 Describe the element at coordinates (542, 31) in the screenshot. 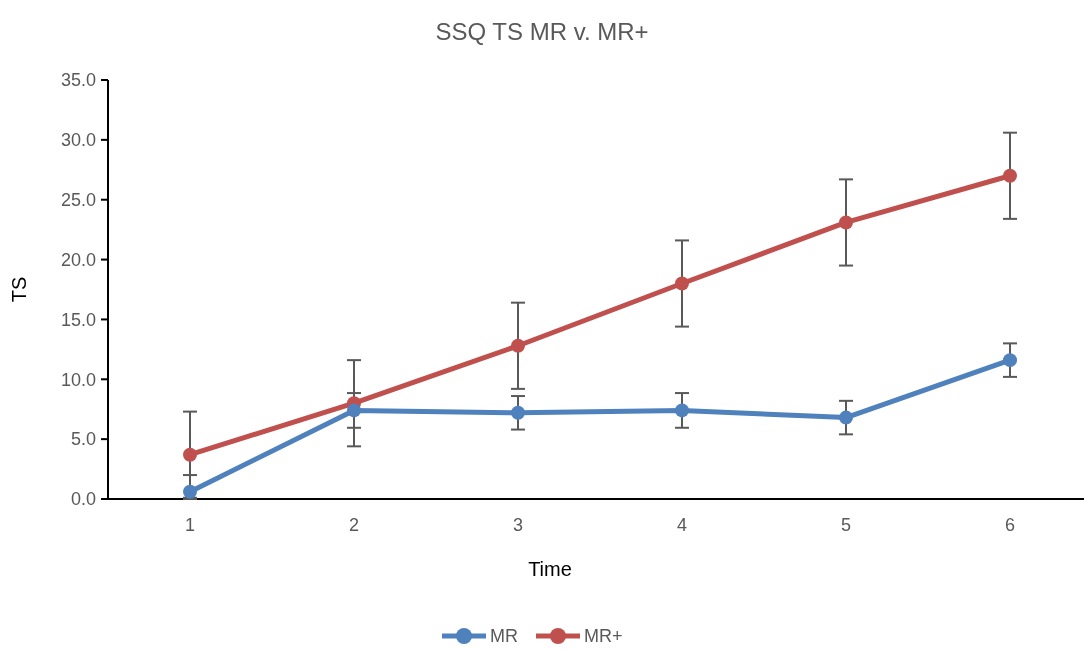

I see `chart-title: SSQ TS MR v. MR+` at that location.